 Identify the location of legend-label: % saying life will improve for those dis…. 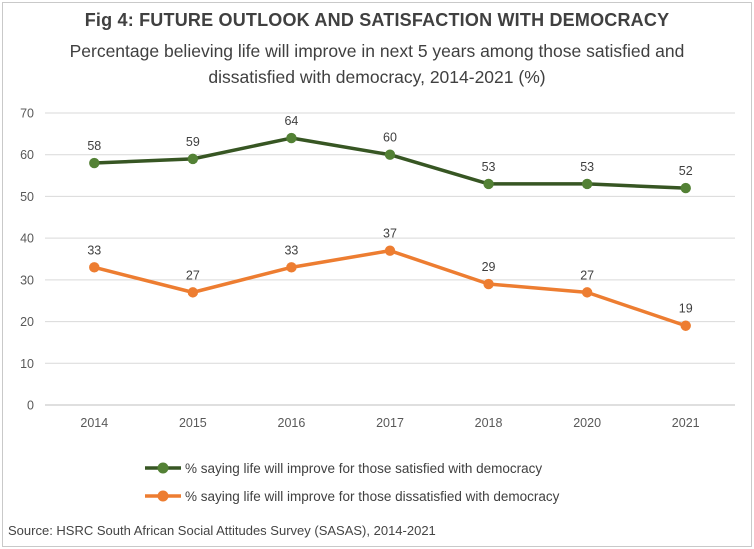
(372, 496).